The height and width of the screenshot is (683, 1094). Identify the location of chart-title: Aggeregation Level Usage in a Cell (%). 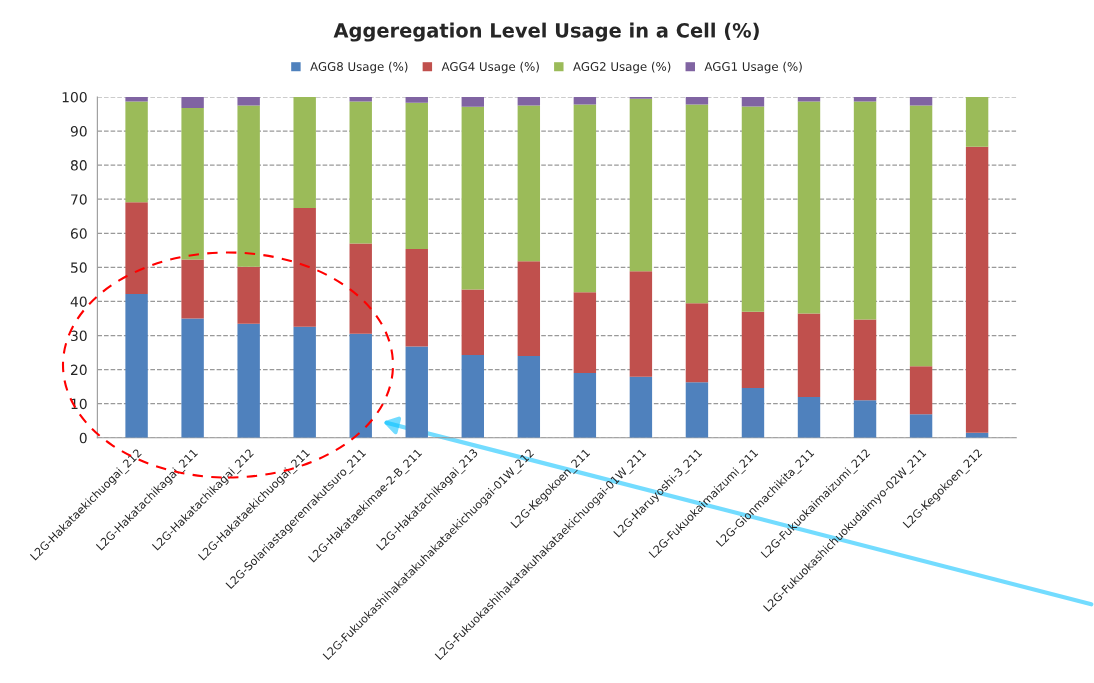
(546, 32).